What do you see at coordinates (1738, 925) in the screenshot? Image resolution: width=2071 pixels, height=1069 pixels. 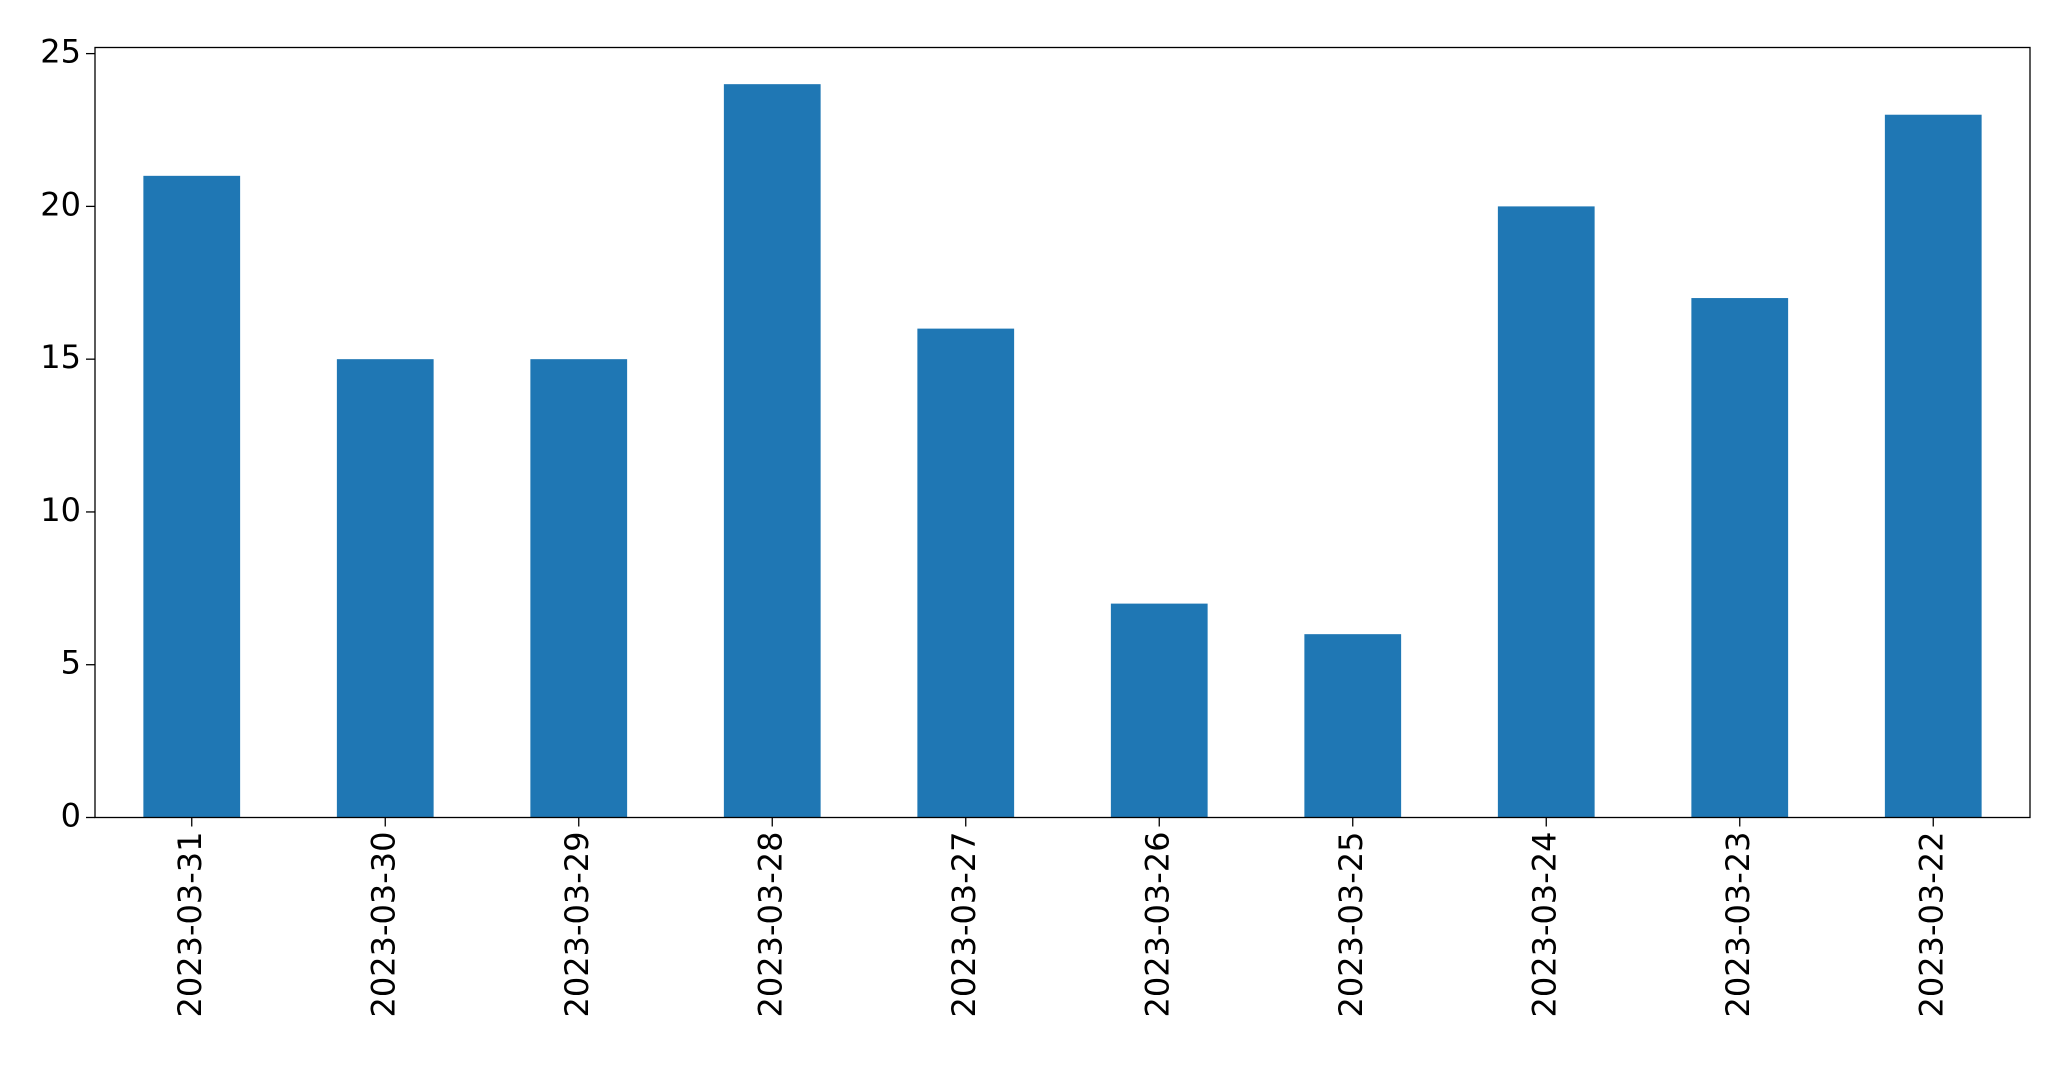 I see `x-tick-label: 2023-03-23` at bounding box center [1738, 925].